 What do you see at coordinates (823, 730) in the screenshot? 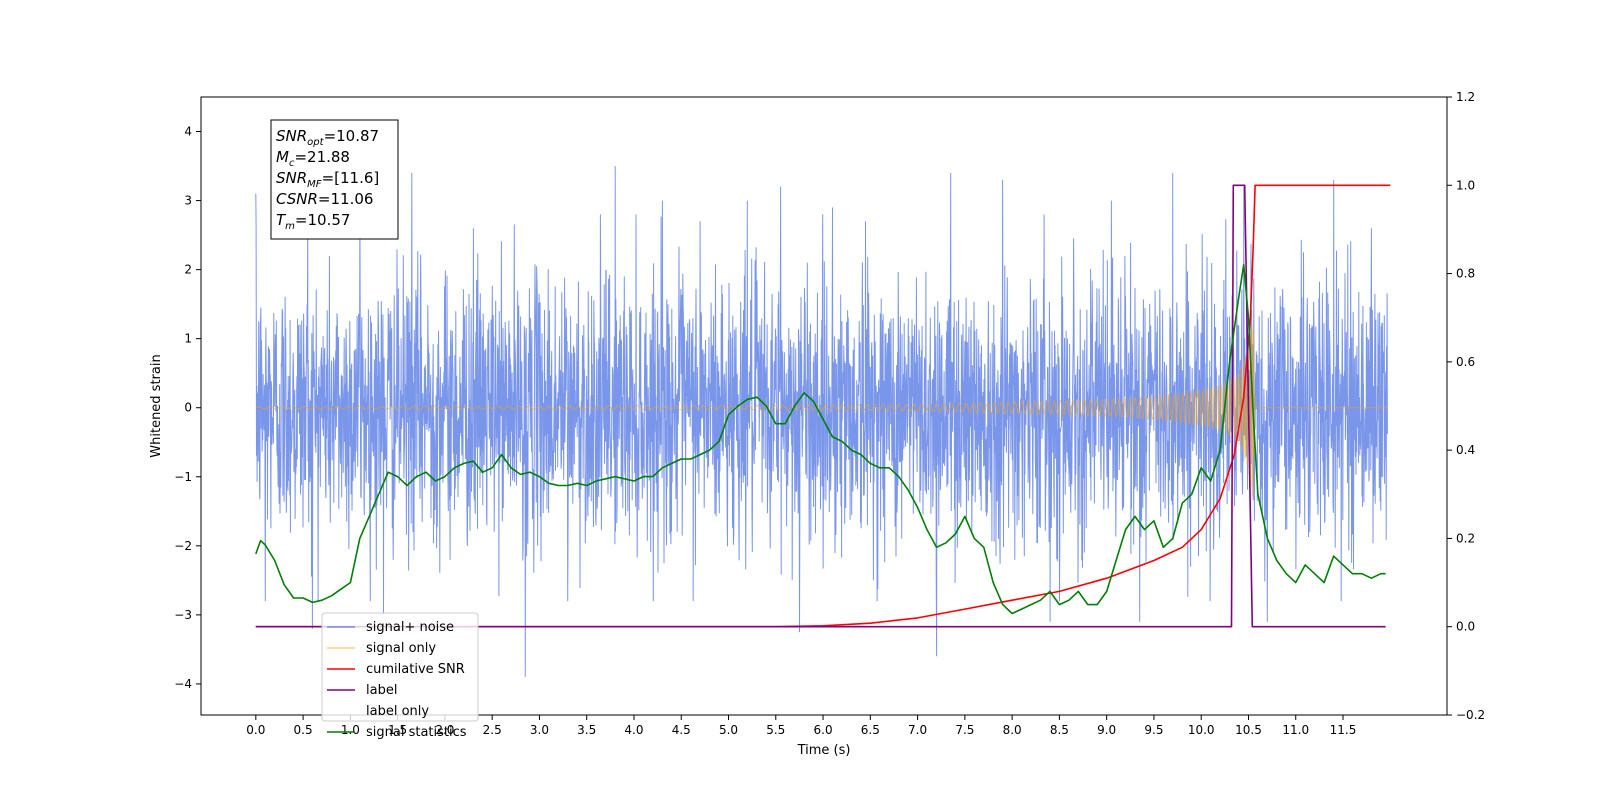
I see `x-tick-label: 6.0` at bounding box center [823, 730].